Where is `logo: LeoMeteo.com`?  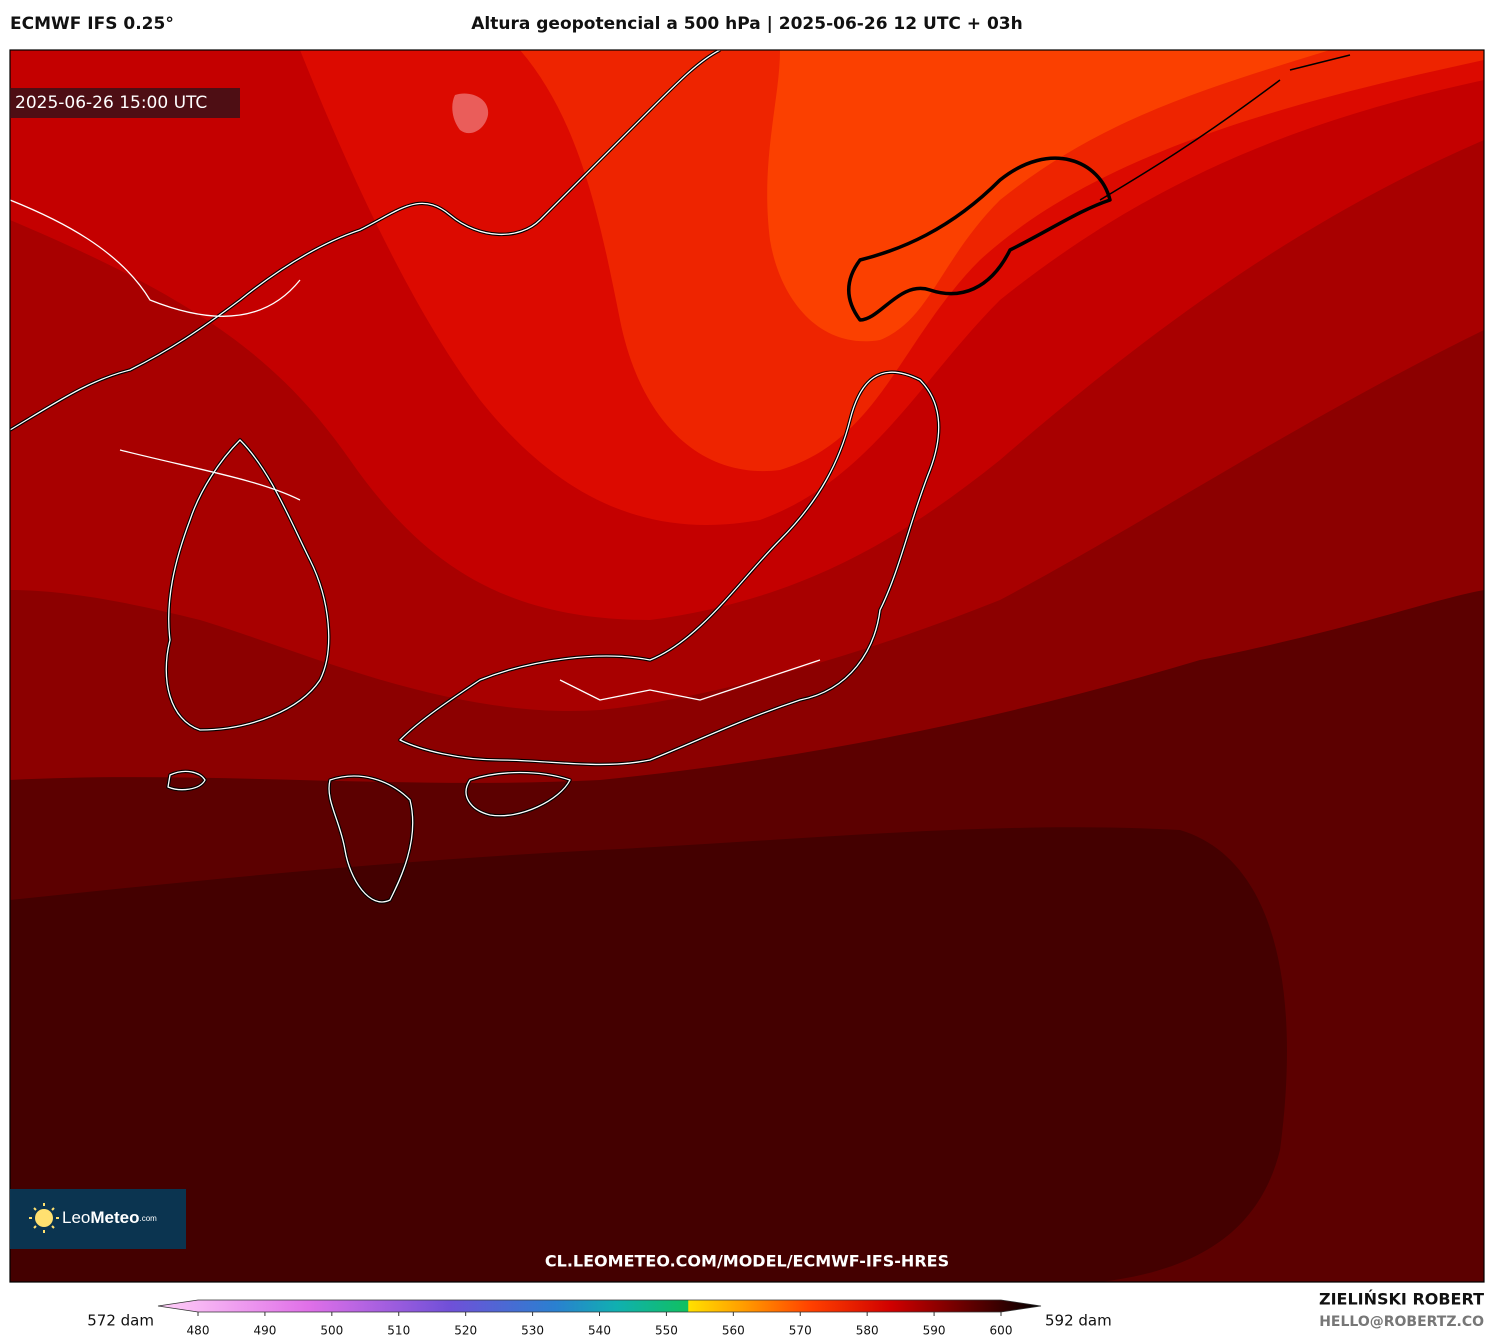
logo: LeoMeteo.com is located at coordinates (109, 1217).